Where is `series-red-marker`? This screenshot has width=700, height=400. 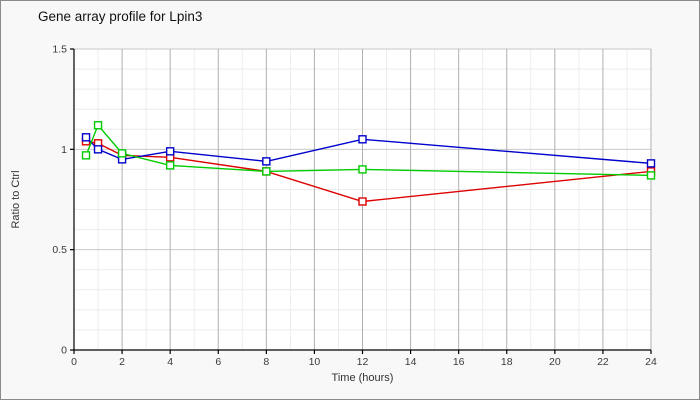 series-red-marker is located at coordinates (362, 201).